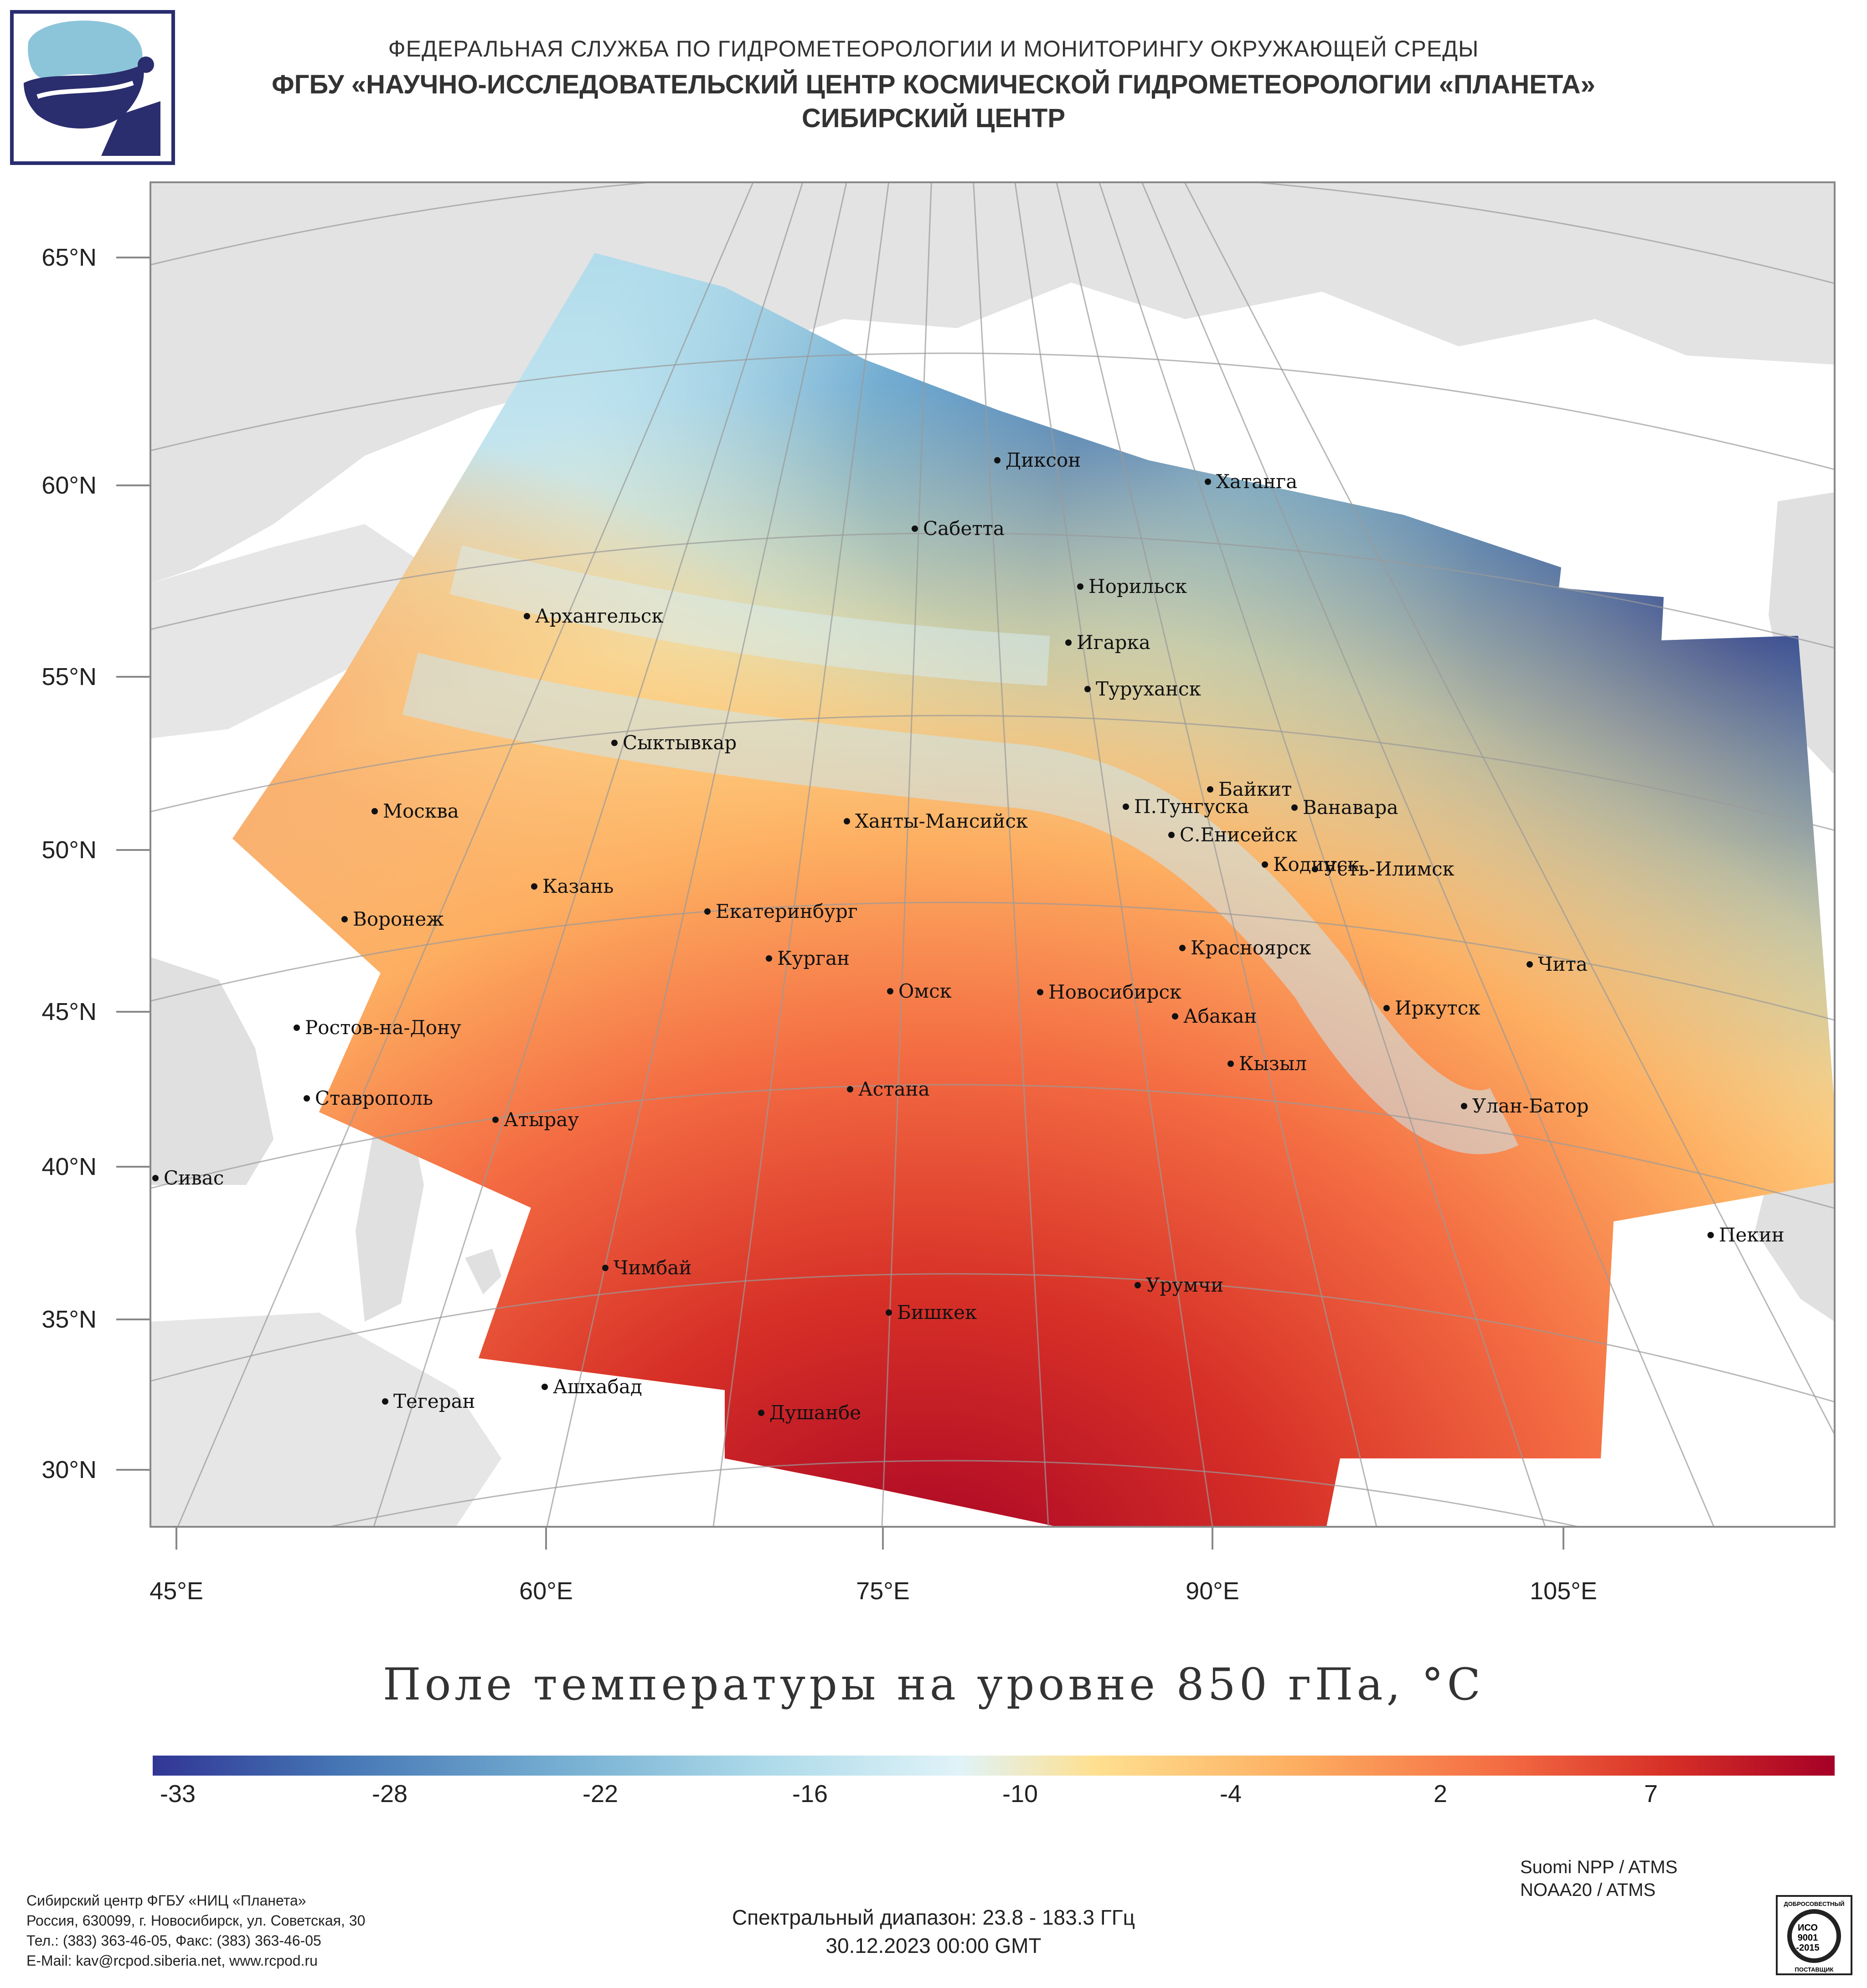  I want to click on colorbar-tick-label: -4, so click(1230, 1794).